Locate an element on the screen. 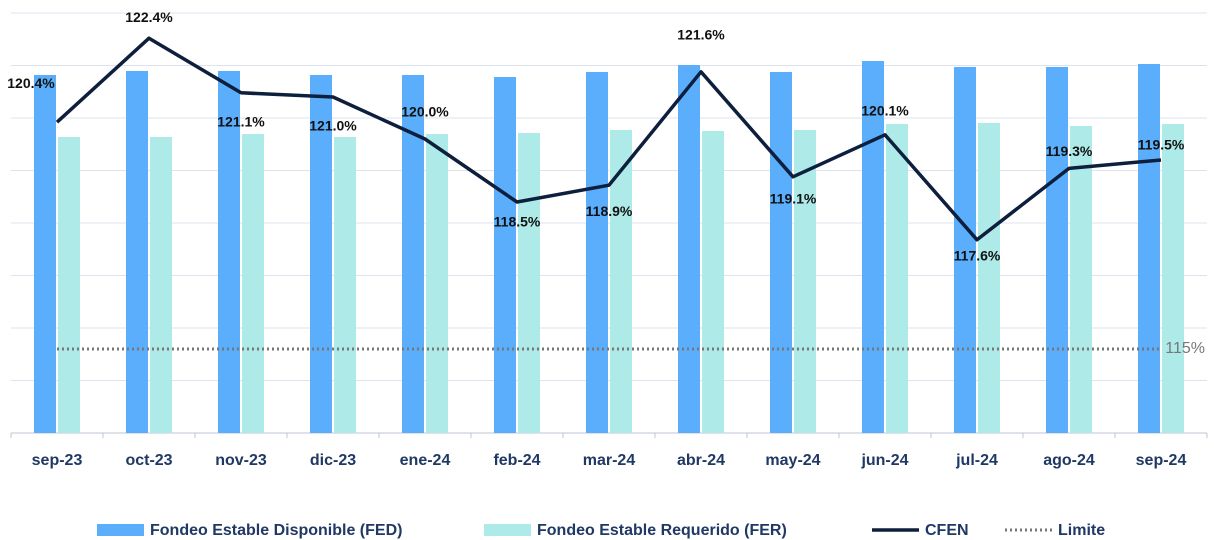 This screenshot has width=1214, height=540. x-tick-label: may-24 is located at coordinates (792, 460).